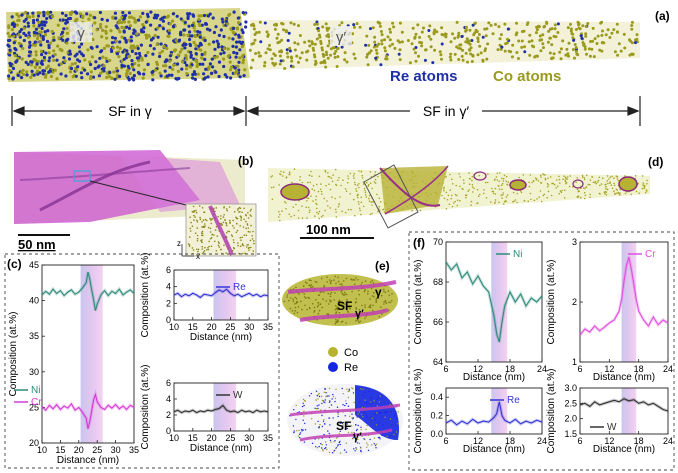 This screenshot has height=473, width=678. I want to click on x-tick-label: 12, so click(478, 441).